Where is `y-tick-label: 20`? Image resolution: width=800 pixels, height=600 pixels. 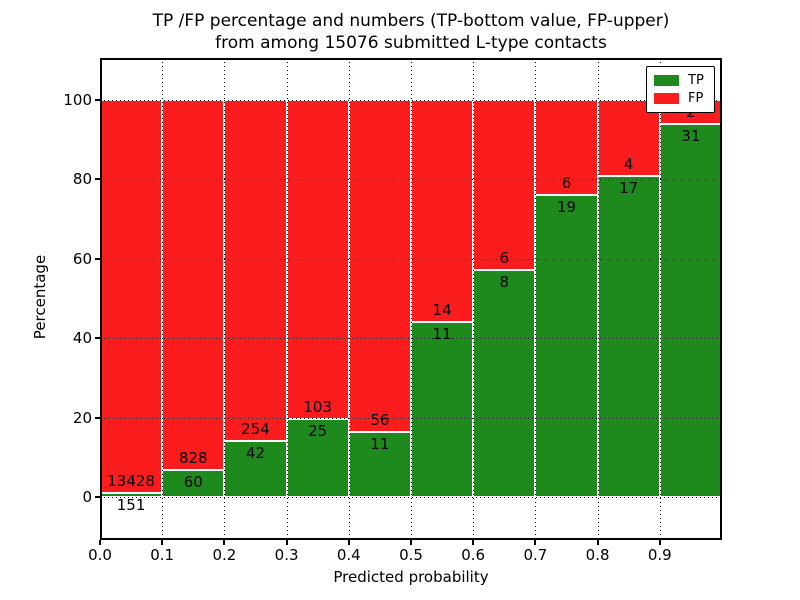 y-tick-label: 20 is located at coordinates (82, 417).